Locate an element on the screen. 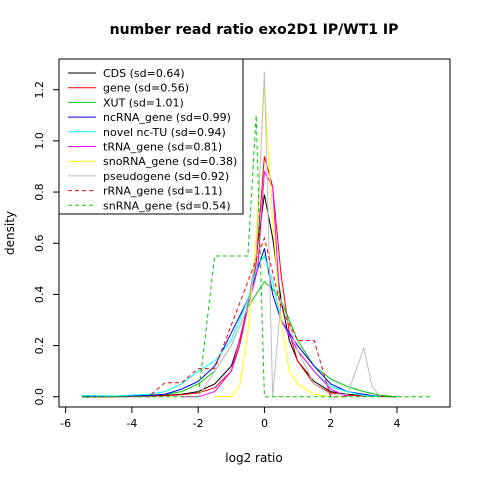 The width and height of the screenshot is (480, 480). x-tick-label: 2 is located at coordinates (330, 423).